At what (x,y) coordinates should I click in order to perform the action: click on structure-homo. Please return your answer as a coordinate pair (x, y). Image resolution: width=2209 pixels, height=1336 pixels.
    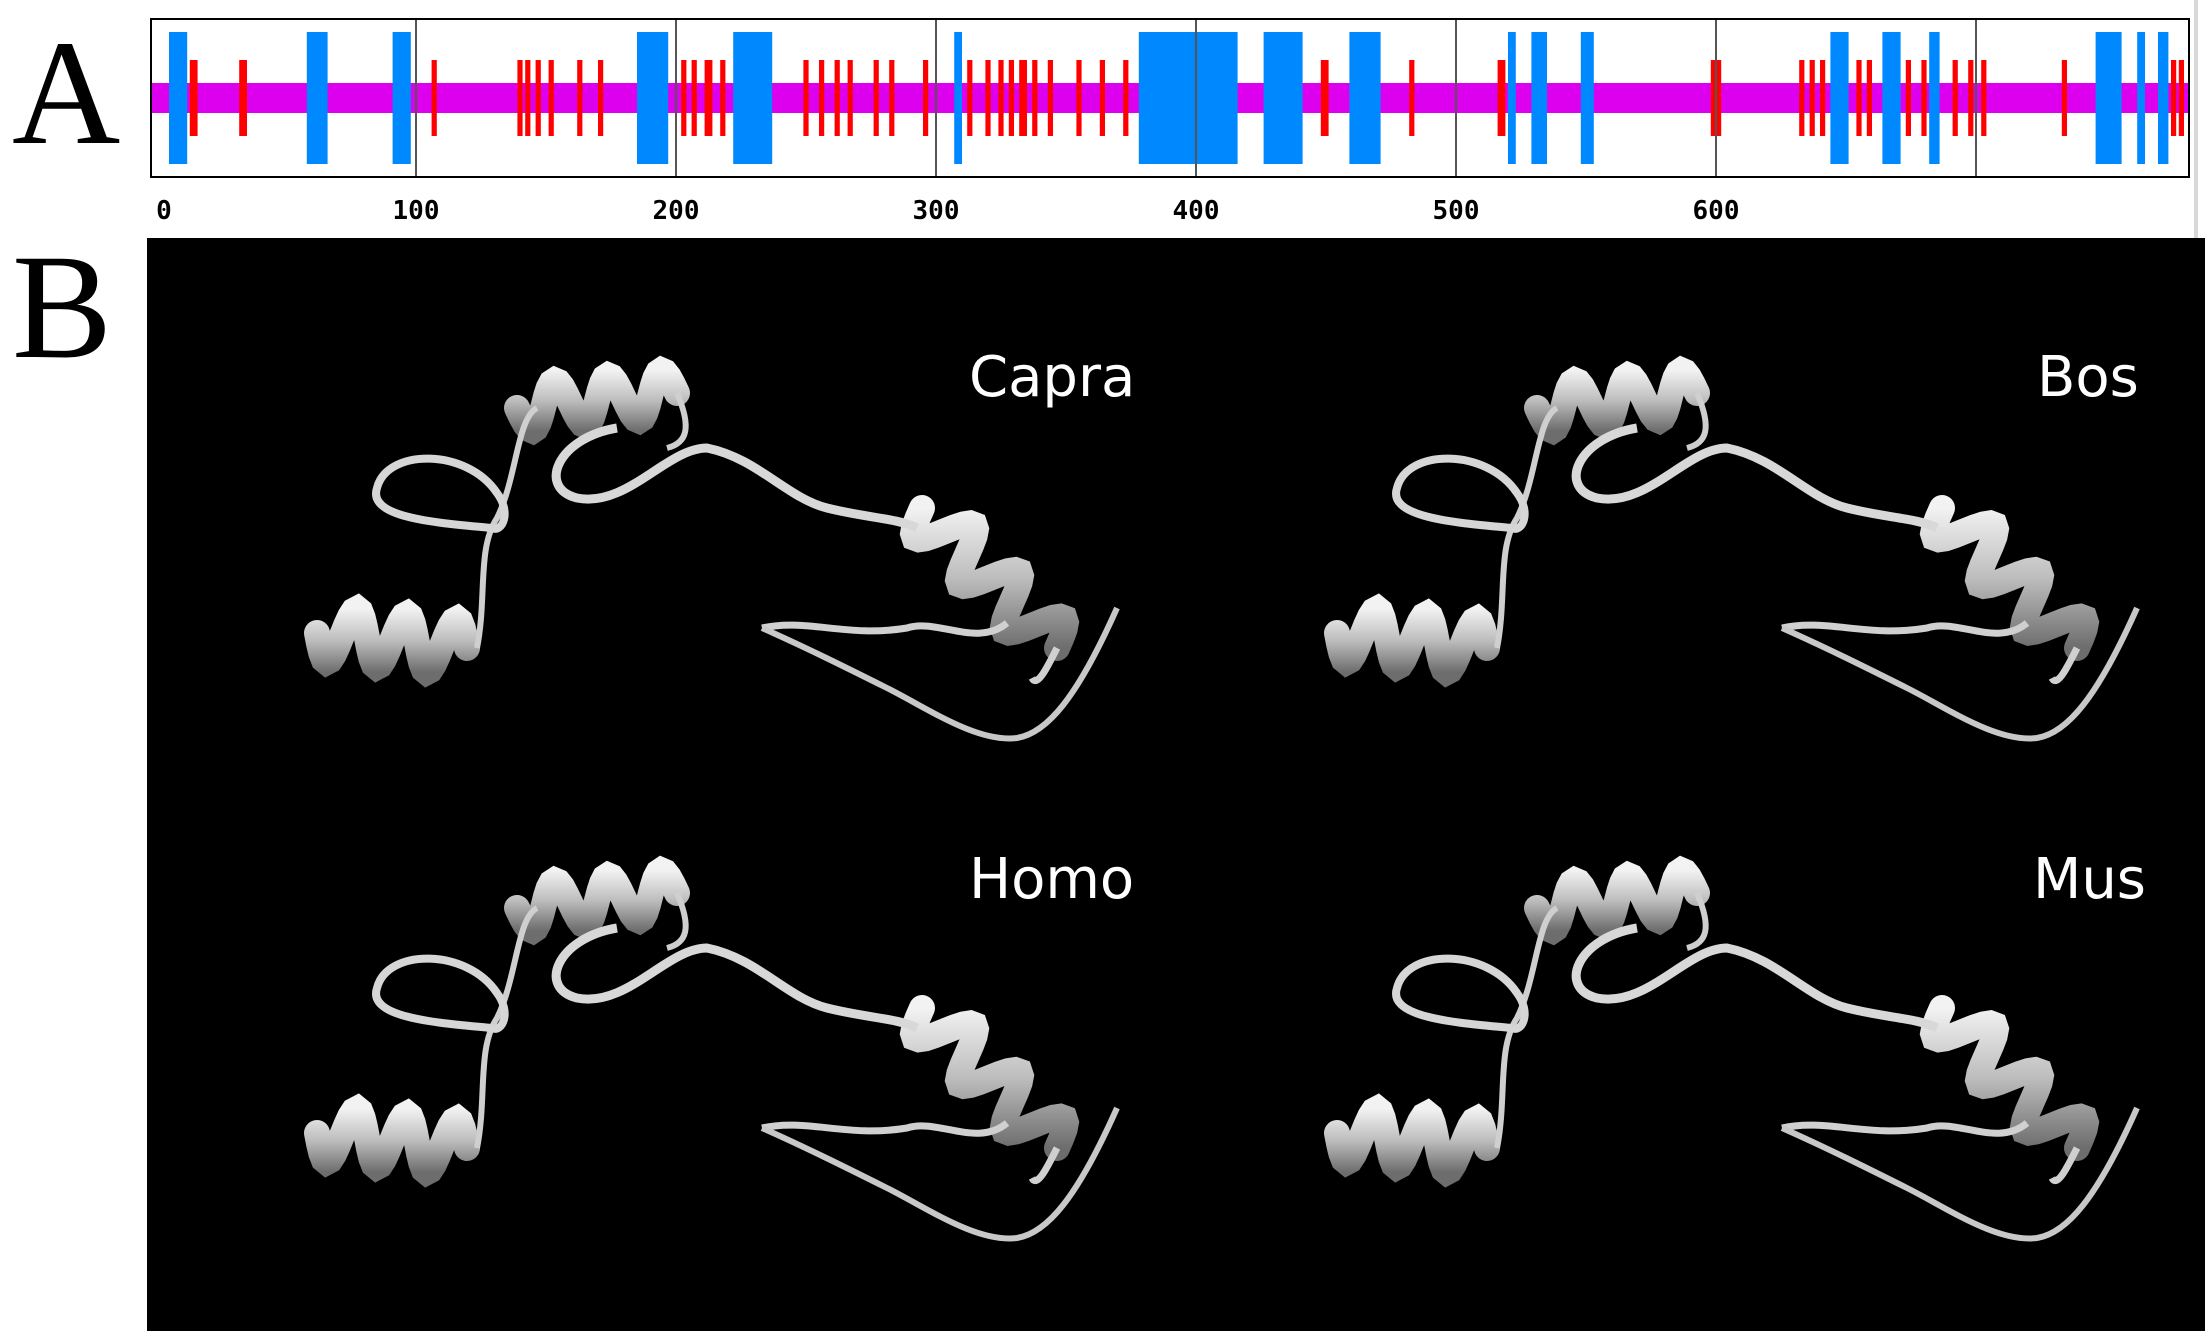
    Looking at the image, I should click on (712, 1048).